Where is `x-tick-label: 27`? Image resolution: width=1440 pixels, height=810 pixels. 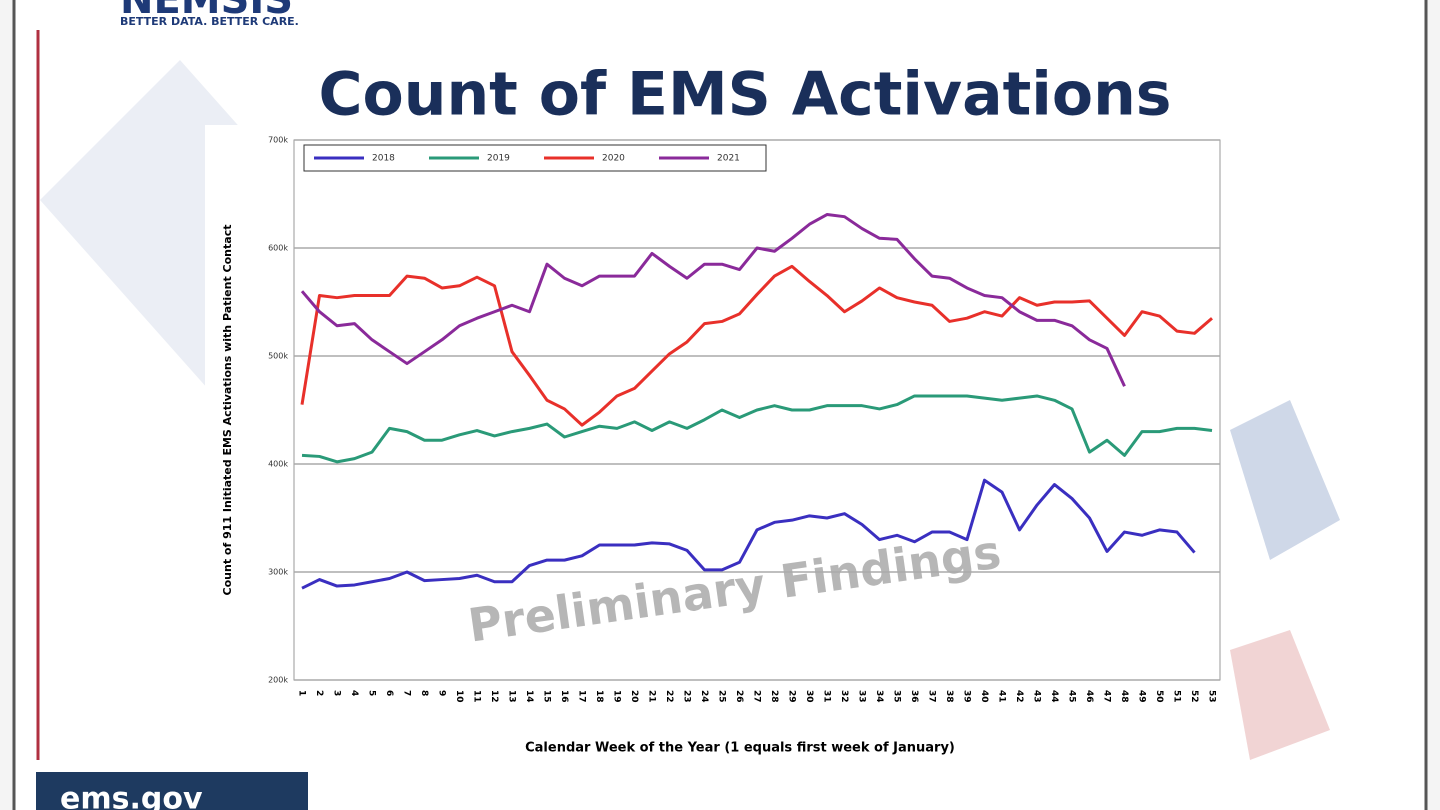
x-tick-label: 27 is located at coordinates (757, 696).